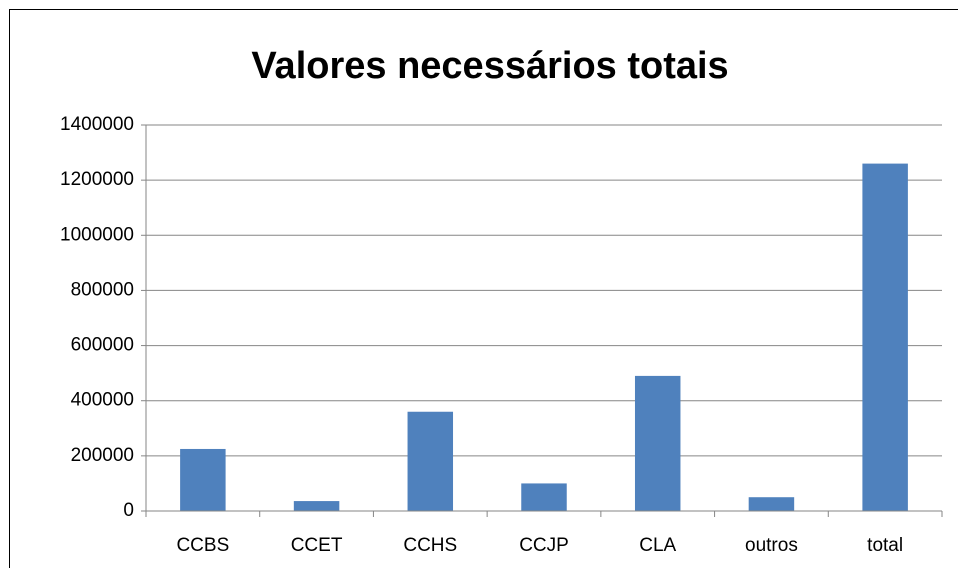 Image resolution: width=958 pixels, height=568 pixels. What do you see at coordinates (102, 345) in the screenshot?
I see `y-tick-label: 600000` at bounding box center [102, 345].